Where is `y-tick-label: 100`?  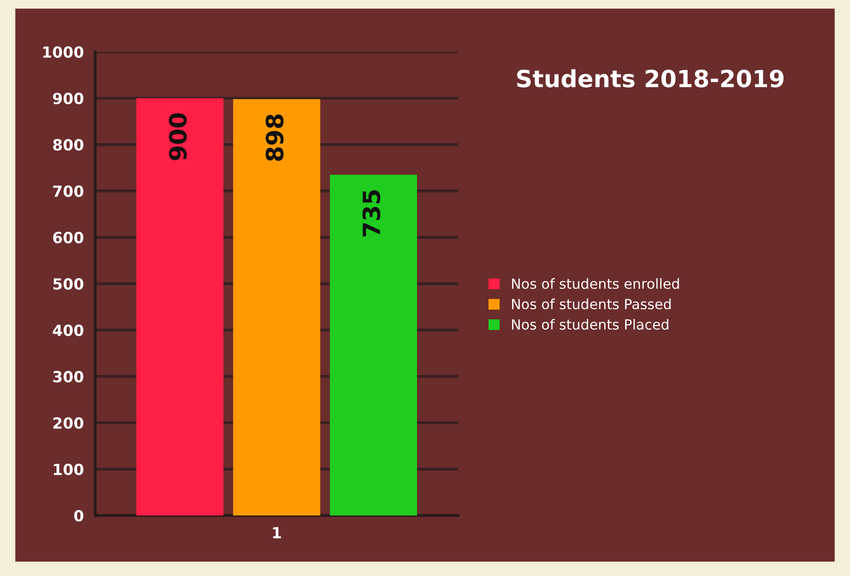 y-tick-label: 100 is located at coordinates (69, 470).